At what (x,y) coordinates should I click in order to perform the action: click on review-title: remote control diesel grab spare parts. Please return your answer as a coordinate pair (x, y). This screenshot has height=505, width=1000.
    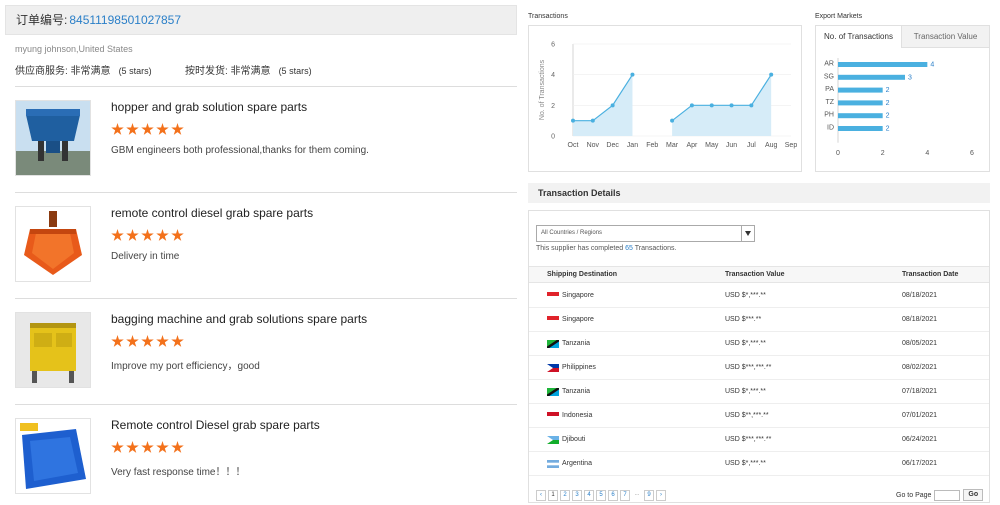
    Looking at the image, I should click on (212, 213).